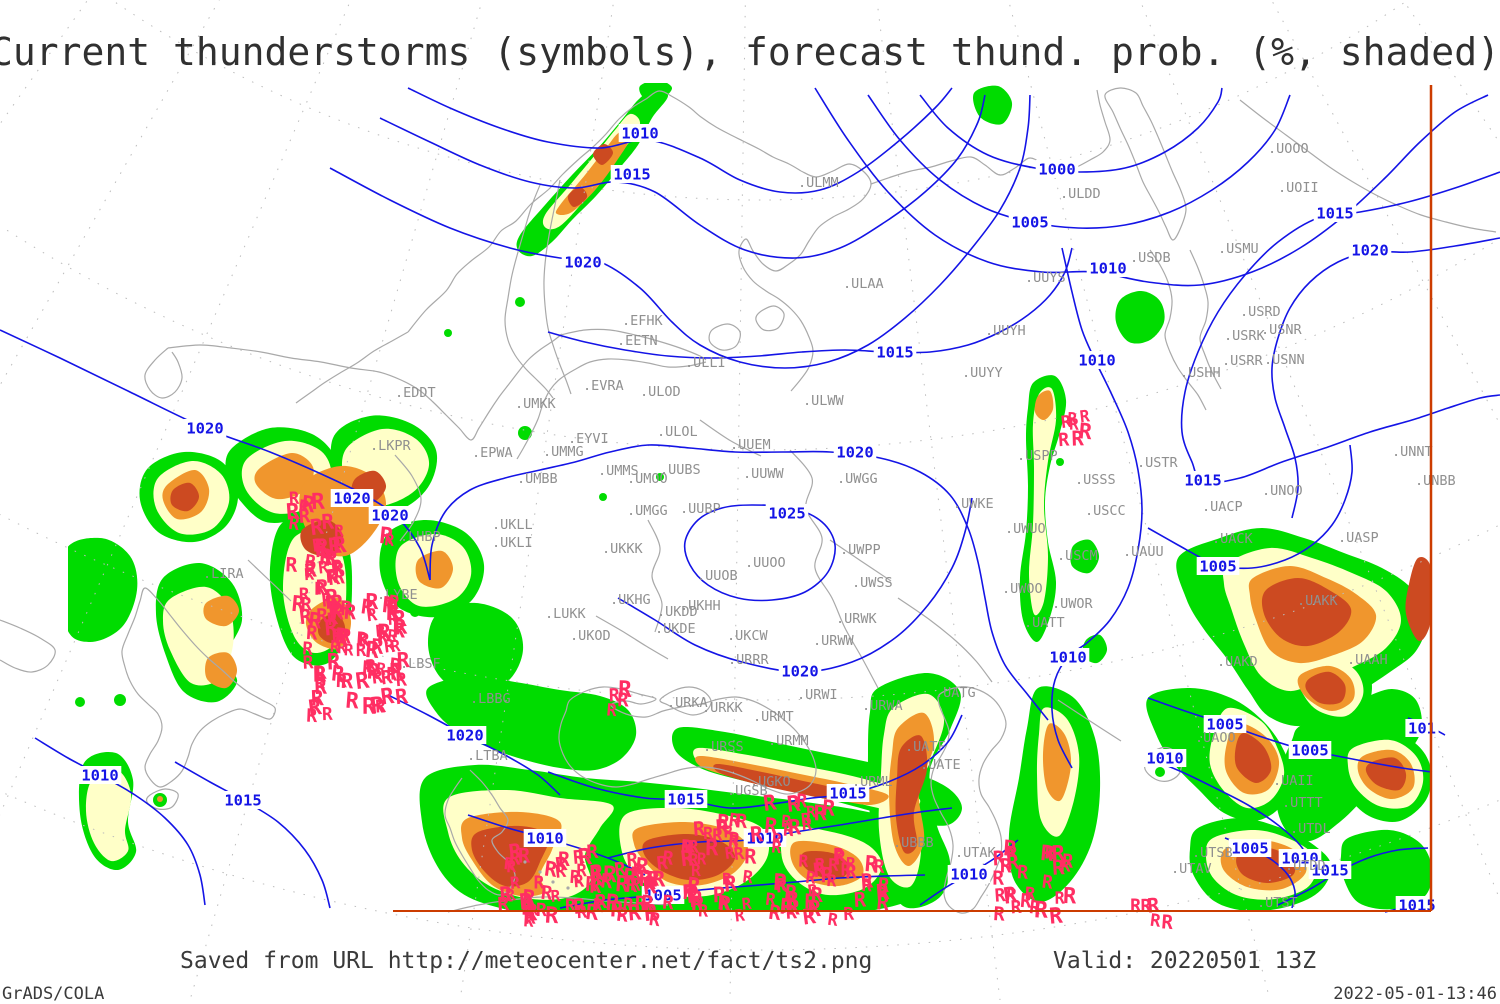  I want to click on station-label: .UKDE, so click(675, 629).